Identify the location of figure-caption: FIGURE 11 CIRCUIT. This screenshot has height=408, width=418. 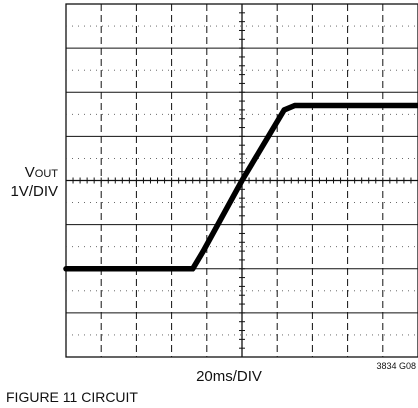
(72, 397).